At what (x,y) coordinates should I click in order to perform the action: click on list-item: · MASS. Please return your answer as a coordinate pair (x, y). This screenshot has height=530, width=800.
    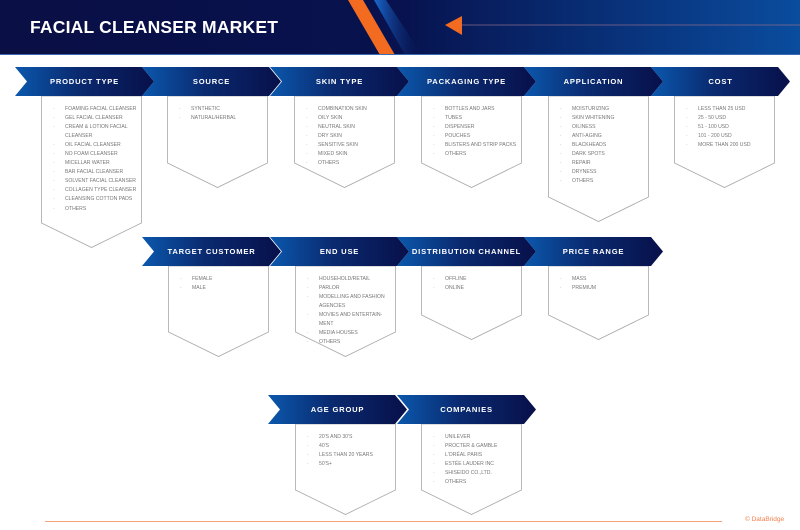
    Looking at the image, I should click on (602, 279).